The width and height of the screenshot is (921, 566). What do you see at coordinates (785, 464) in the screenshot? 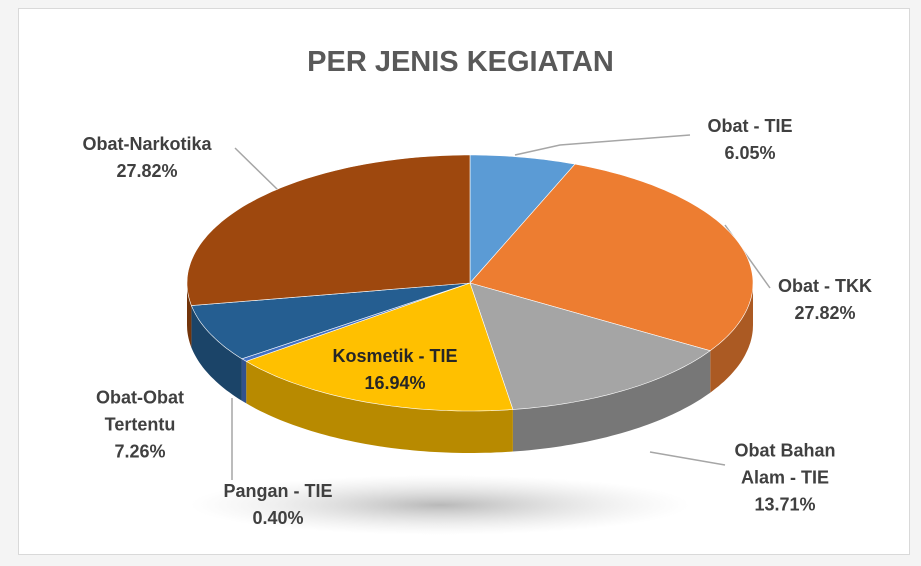
I see `category-label: Obat Bahan Alam - TIE` at bounding box center [785, 464].